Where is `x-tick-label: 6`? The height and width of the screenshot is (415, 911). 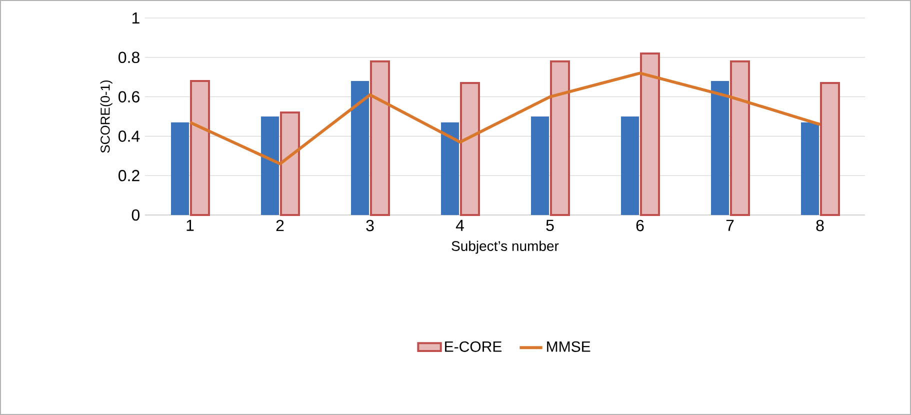 x-tick-label: 6 is located at coordinates (640, 226).